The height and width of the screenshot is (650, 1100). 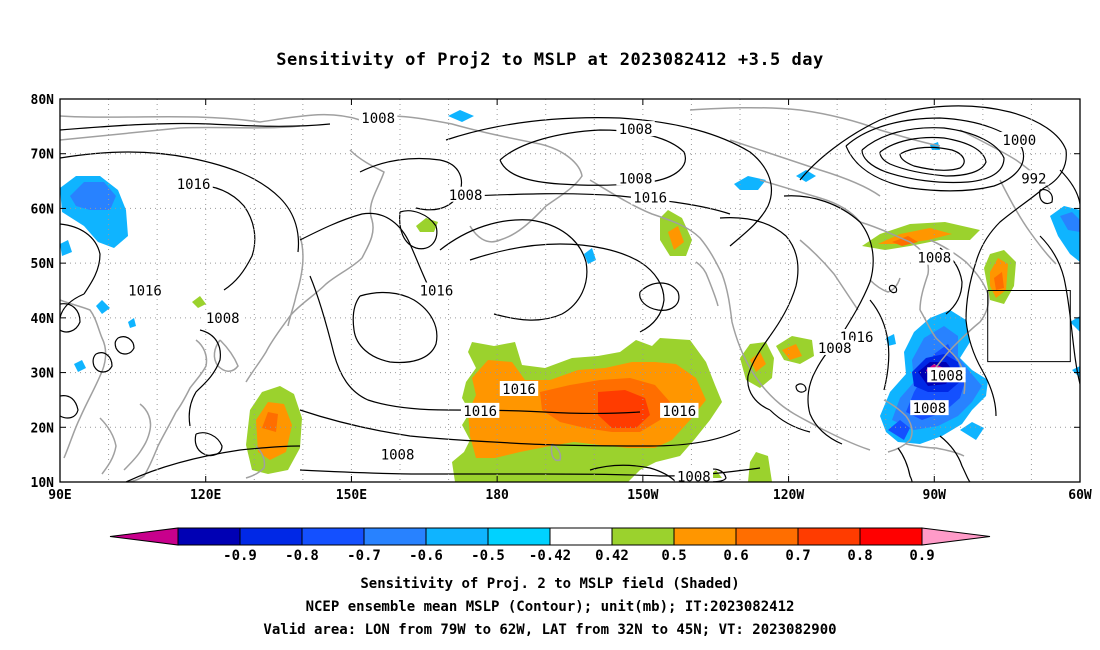 I want to click on contour-label: 1000, so click(x=1019, y=140).